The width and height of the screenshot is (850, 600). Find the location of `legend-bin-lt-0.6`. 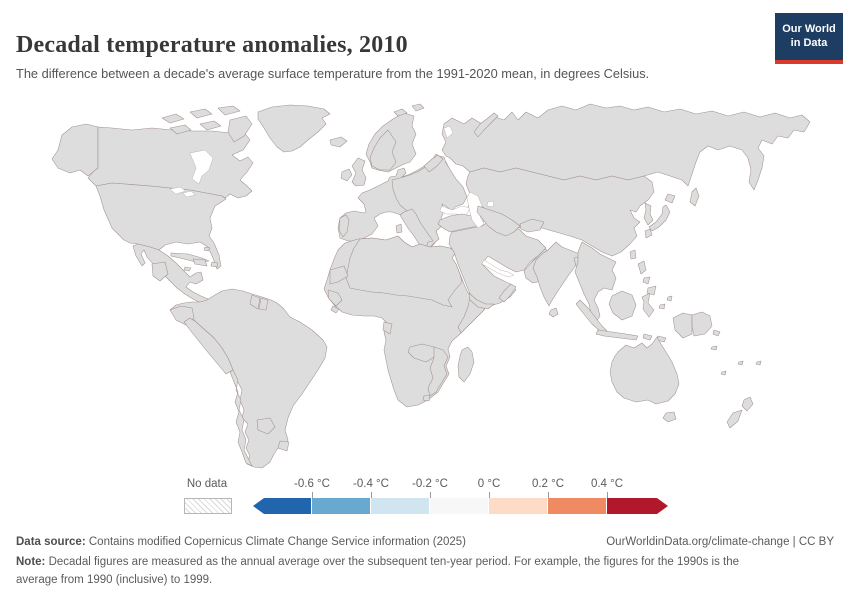

legend-bin-lt-0.6 is located at coordinates (282, 506).